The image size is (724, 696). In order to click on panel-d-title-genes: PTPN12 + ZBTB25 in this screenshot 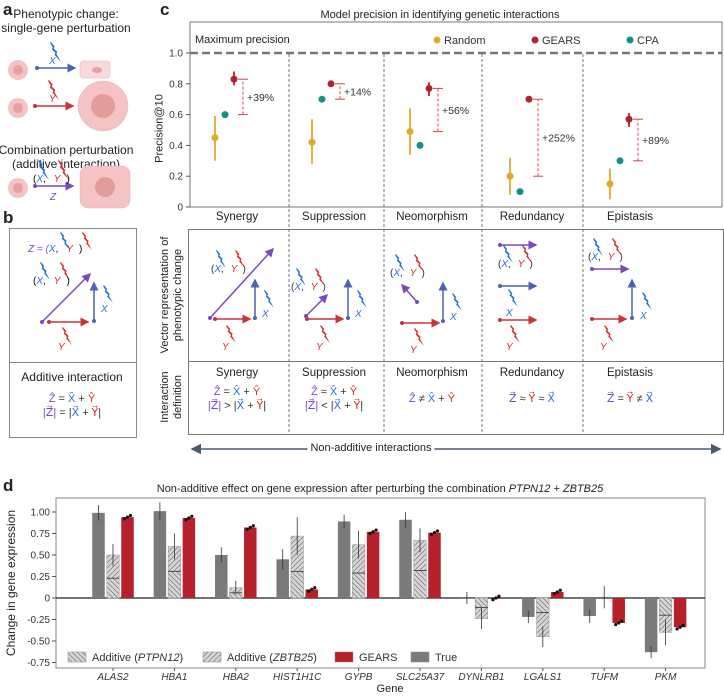, I will do `click(556, 489)`.